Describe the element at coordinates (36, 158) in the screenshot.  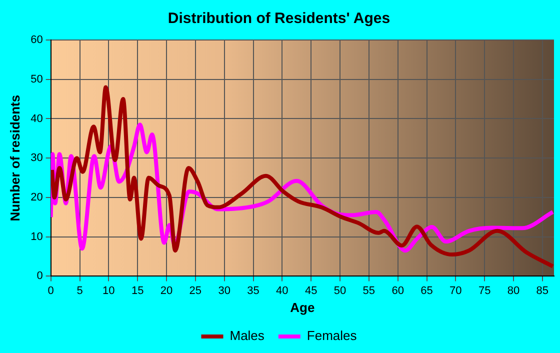
I see `y-tick-label: 30` at that location.